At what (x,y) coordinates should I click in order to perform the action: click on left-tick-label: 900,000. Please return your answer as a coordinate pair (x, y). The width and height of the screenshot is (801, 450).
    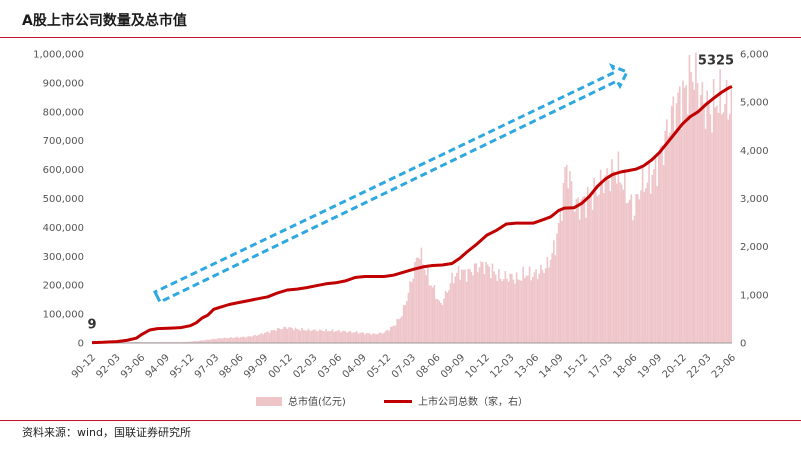
    Looking at the image, I should click on (63, 83).